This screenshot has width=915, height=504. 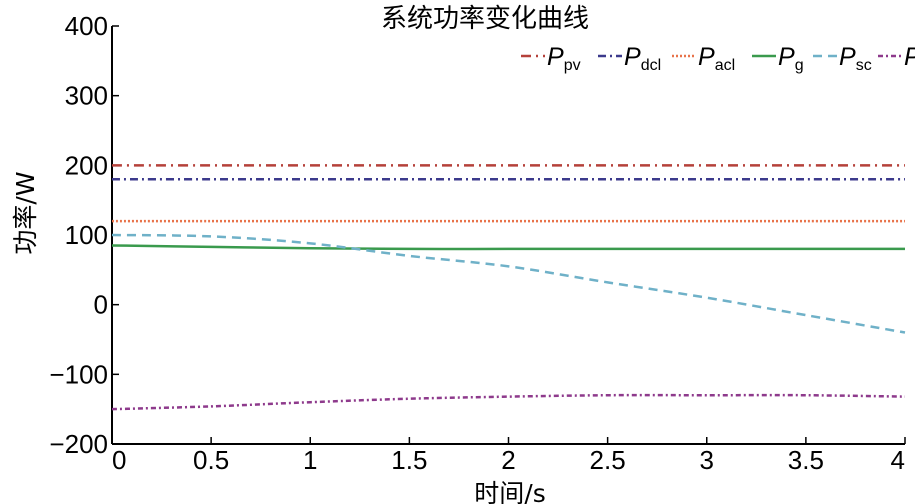 I want to click on legend-label-subscript: pv, so click(x=572, y=65).